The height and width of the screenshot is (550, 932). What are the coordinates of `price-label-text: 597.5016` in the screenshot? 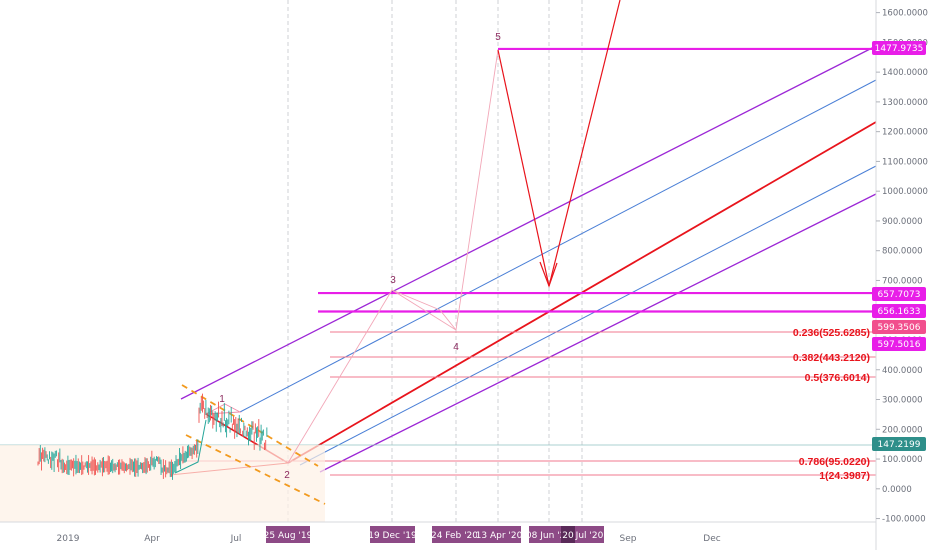 It's located at (899, 345).